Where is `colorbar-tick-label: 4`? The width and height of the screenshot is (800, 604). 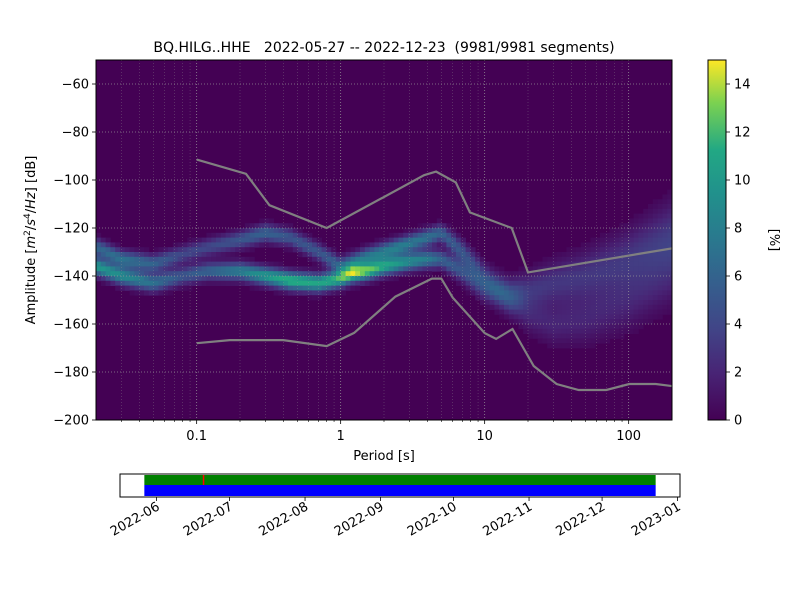 colorbar-tick-label: 4 is located at coordinates (738, 325).